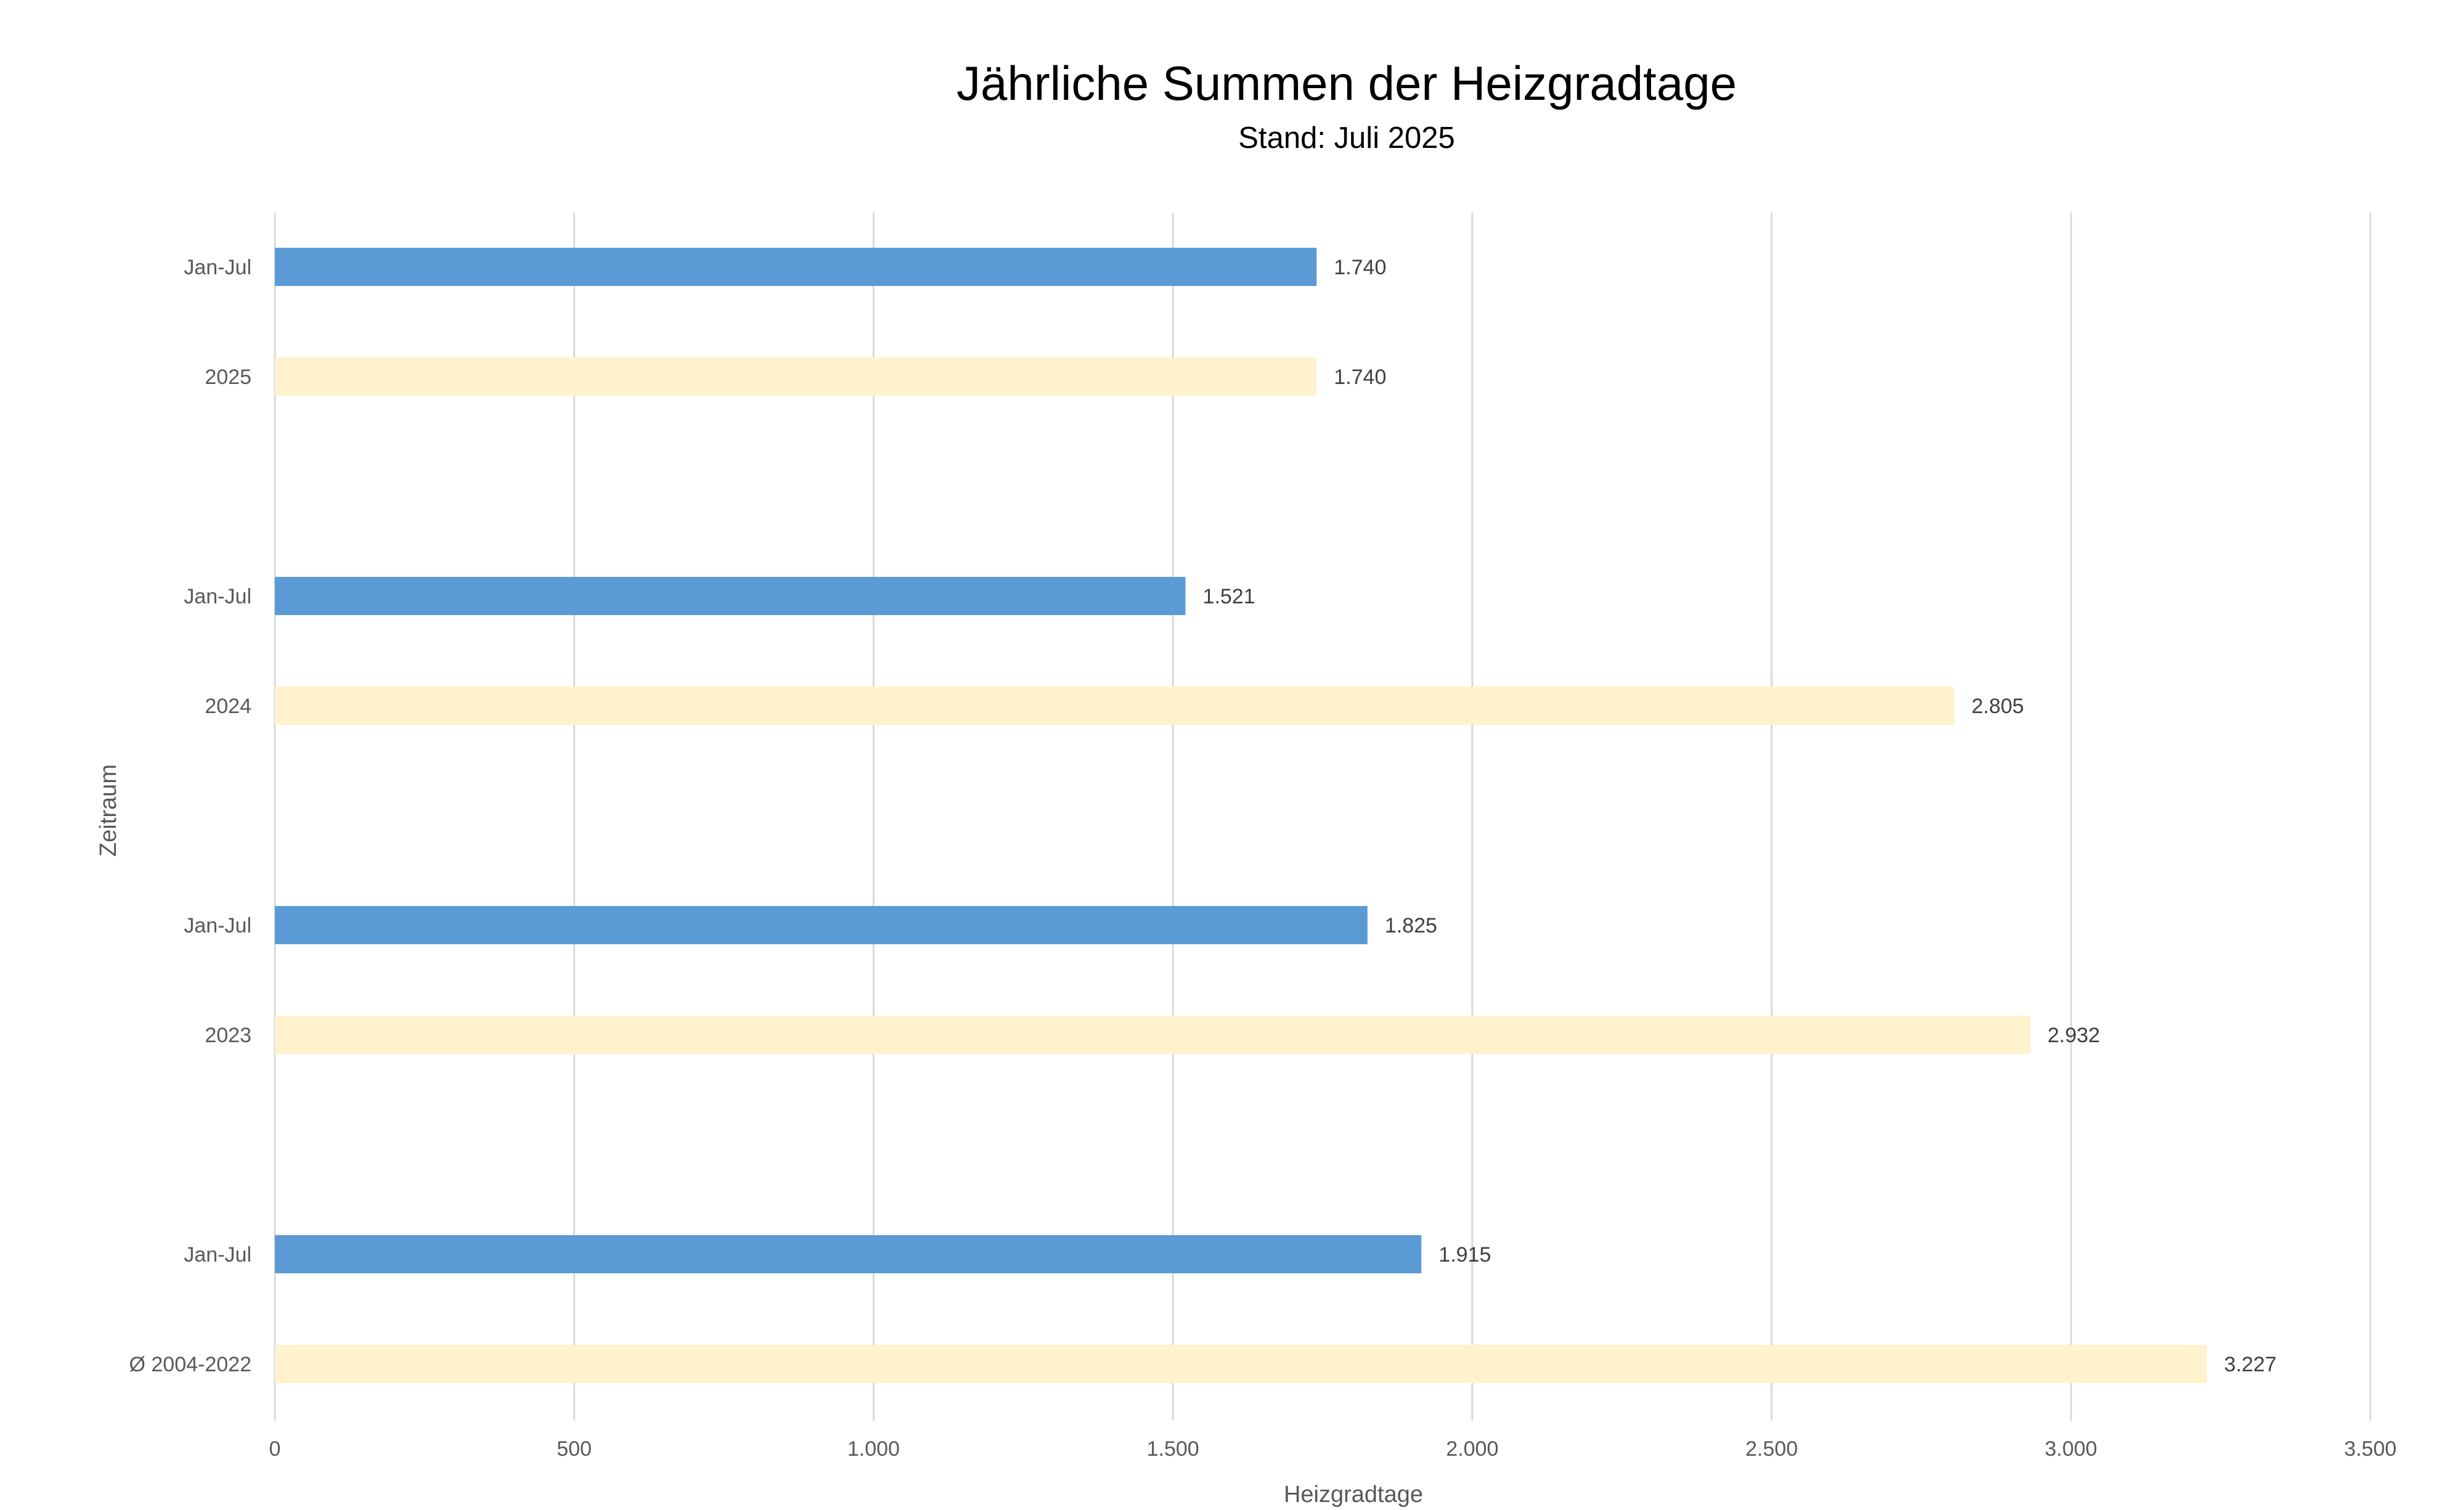 The width and height of the screenshot is (2464, 1510). I want to click on data-label: 1.825, so click(1411, 925).